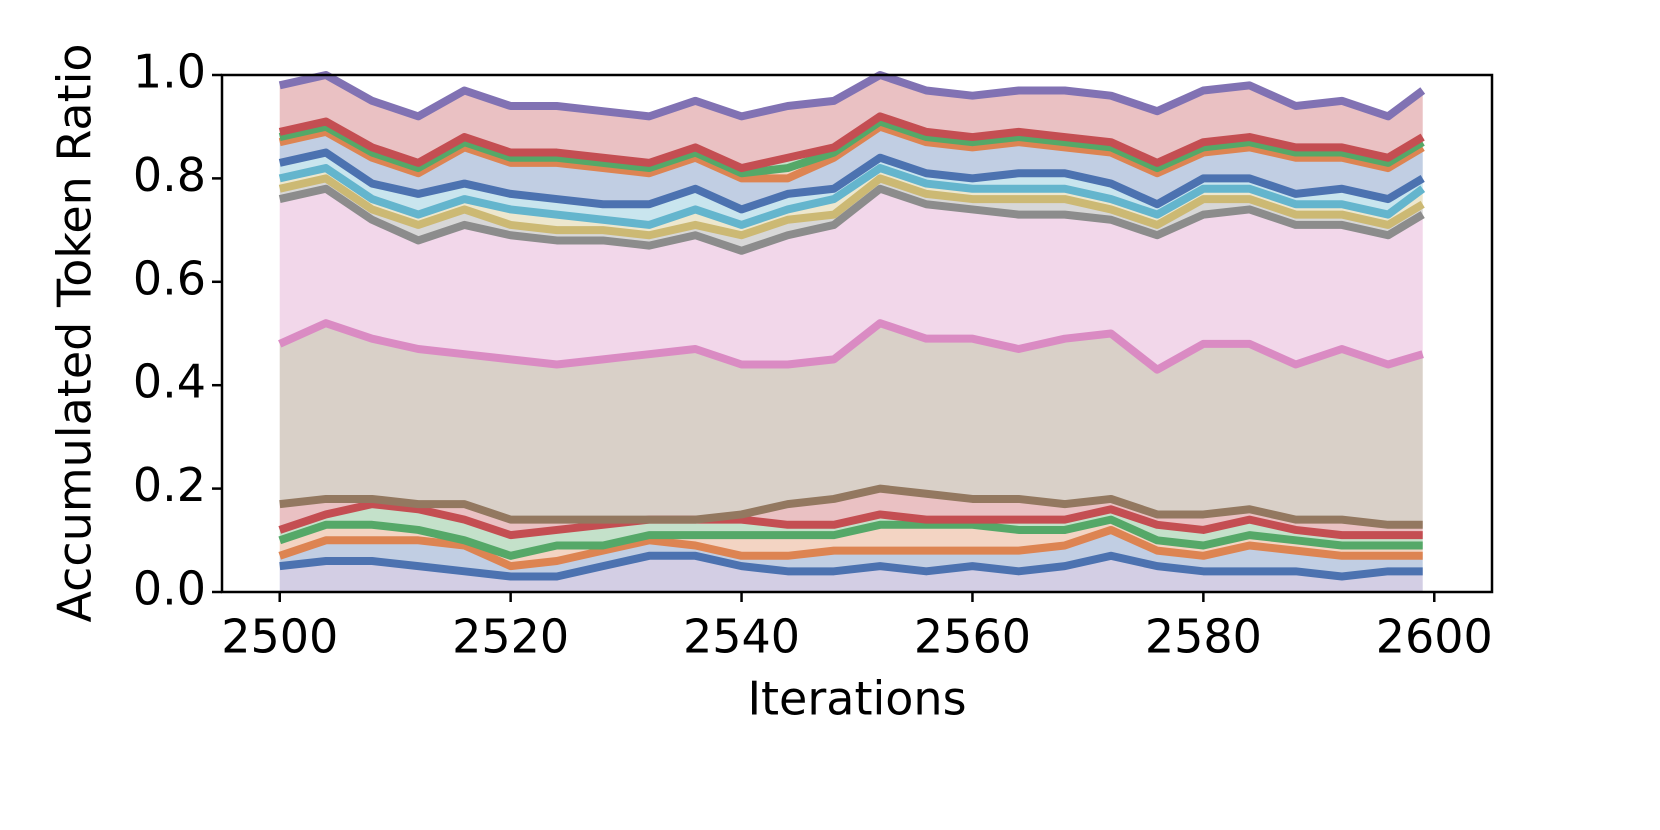 The image size is (1660, 830). Describe the element at coordinates (741, 637) in the screenshot. I see `x-tick-label: 2540` at that location.